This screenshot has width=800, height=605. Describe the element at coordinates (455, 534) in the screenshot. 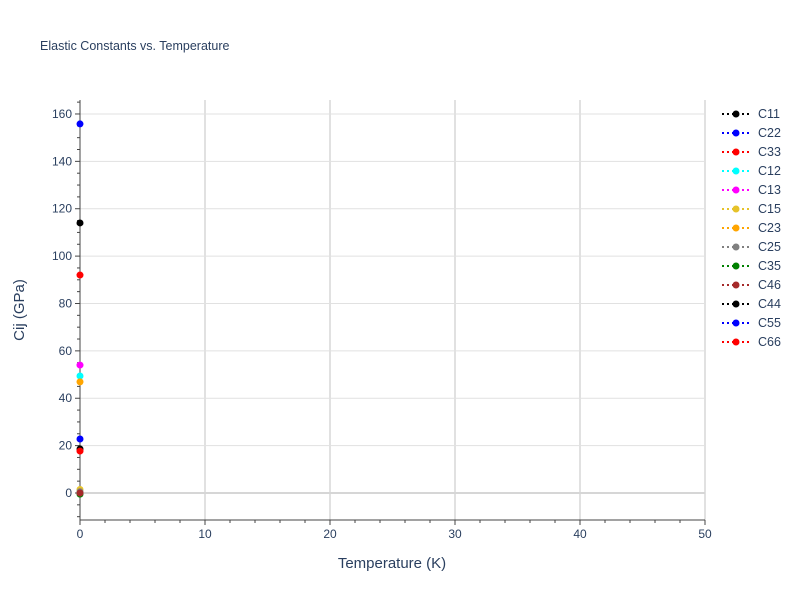

I see `x-tick-label: 30` at that location.